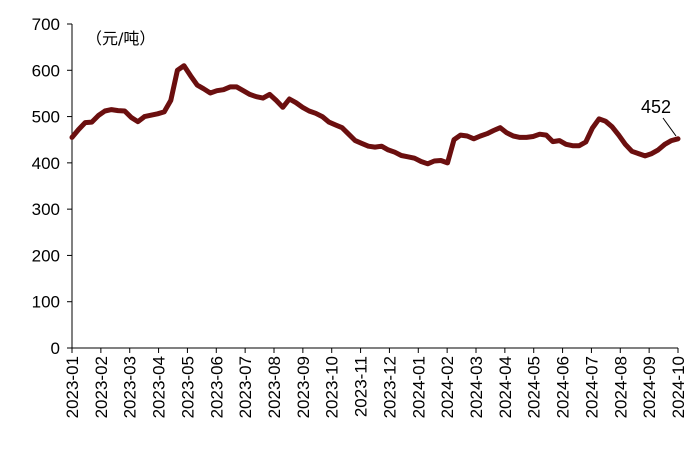  Describe the element at coordinates (187, 387) in the screenshot. I see `x-tick-label: 2023-05` at that location.